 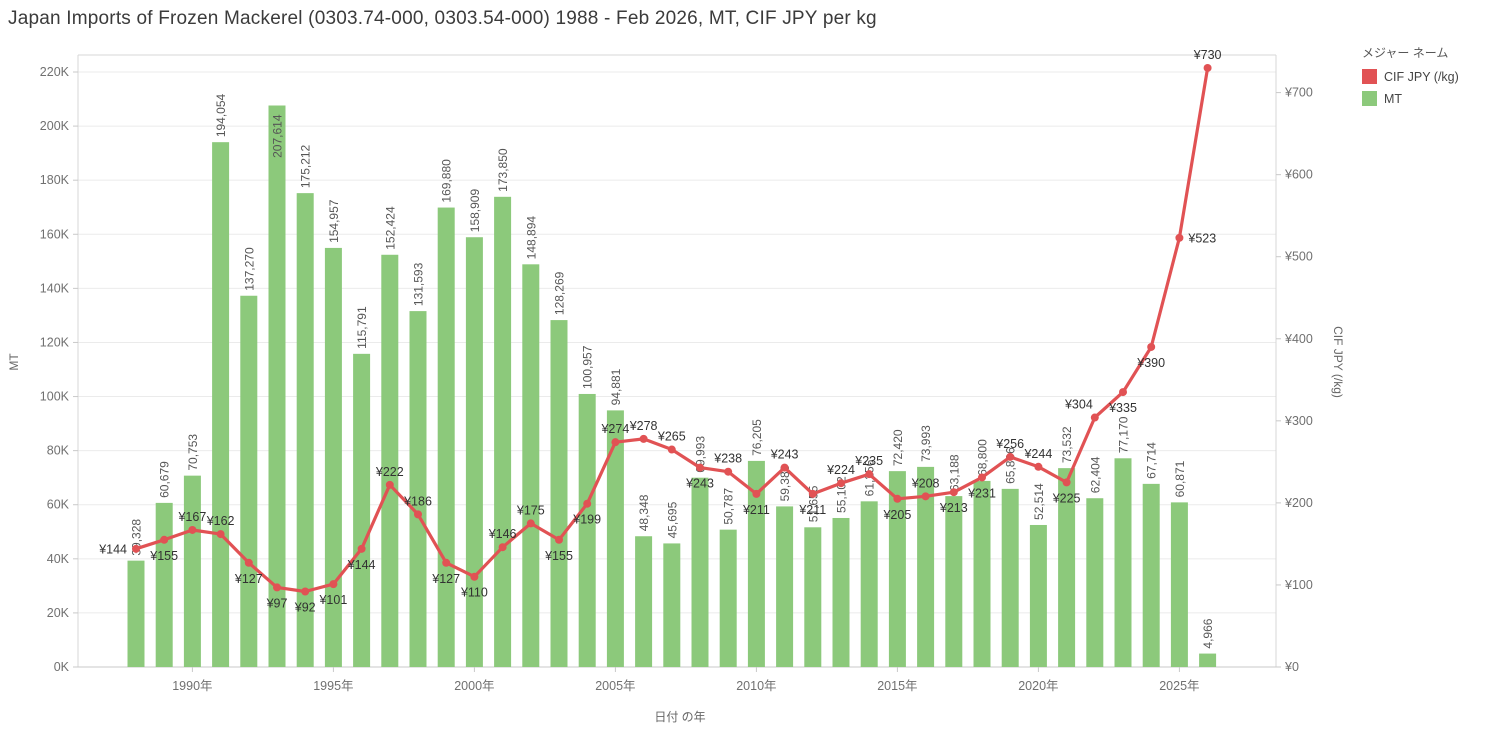 What do you see at coordinates (671, 449) in the screenshot?
I see `price-point-2007` at bounding box center [671, 449].